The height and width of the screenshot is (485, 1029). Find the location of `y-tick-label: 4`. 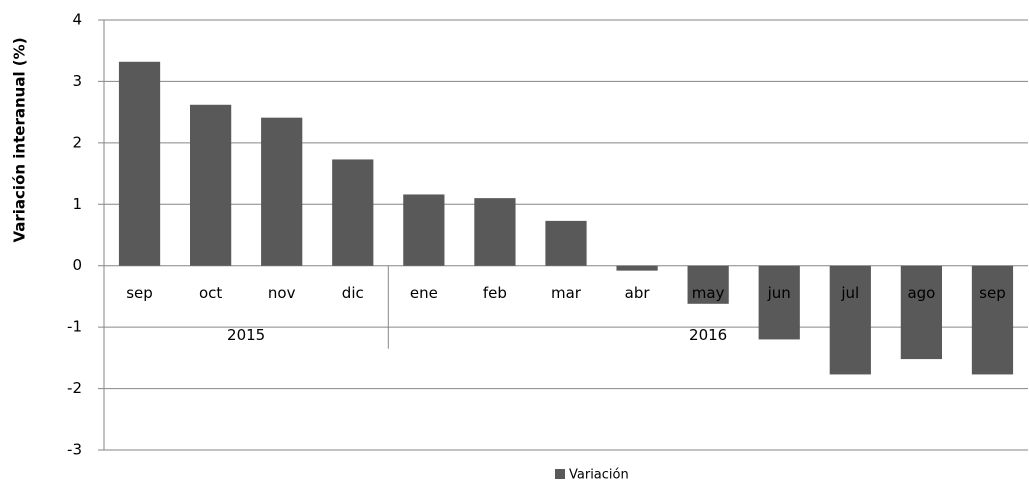

y-tick-label: 4 is located at coordinates (77, 20).